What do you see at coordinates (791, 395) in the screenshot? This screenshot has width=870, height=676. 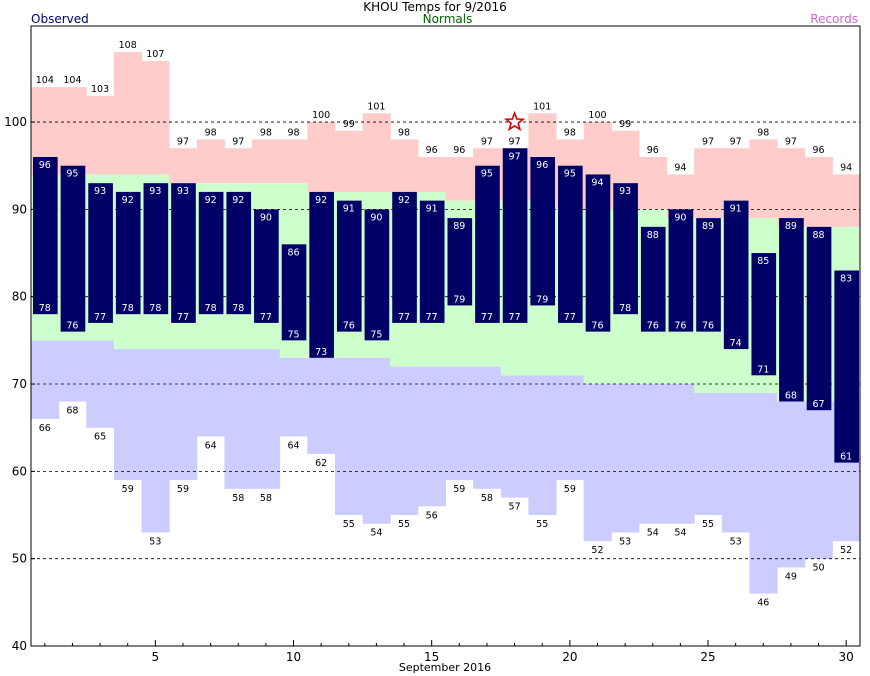 I see `observed-low-label: 68` at bounding box center [791, 395].